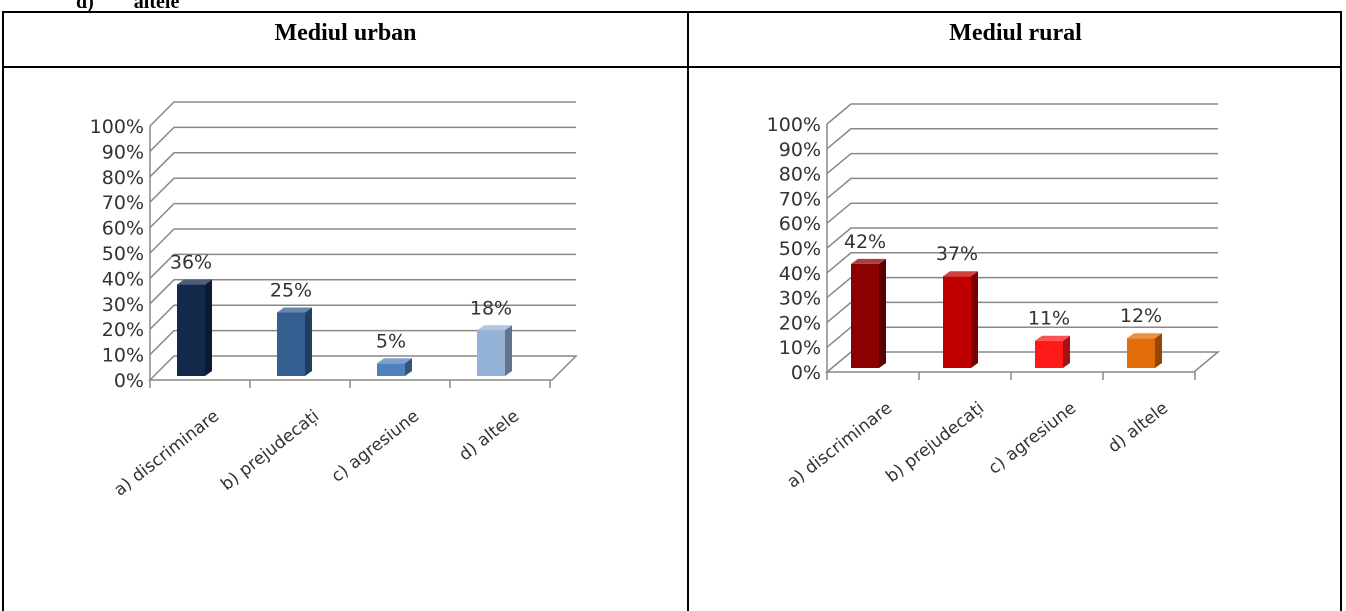  I want to click on data-label: 18%, so click(491, 308).